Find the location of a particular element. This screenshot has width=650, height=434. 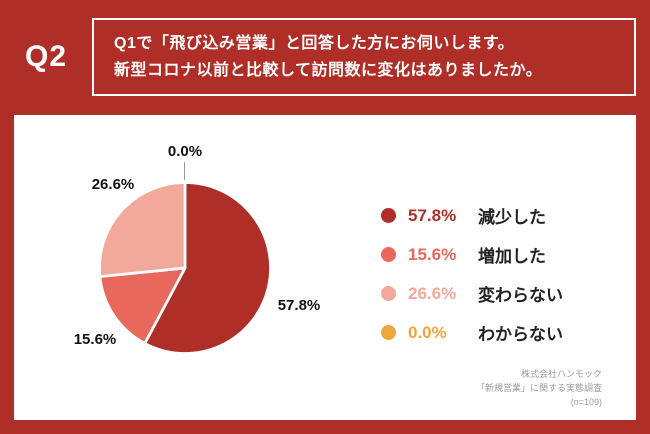

pie-label-zoukashita: 15.6% is located at coordinates (95, 339).